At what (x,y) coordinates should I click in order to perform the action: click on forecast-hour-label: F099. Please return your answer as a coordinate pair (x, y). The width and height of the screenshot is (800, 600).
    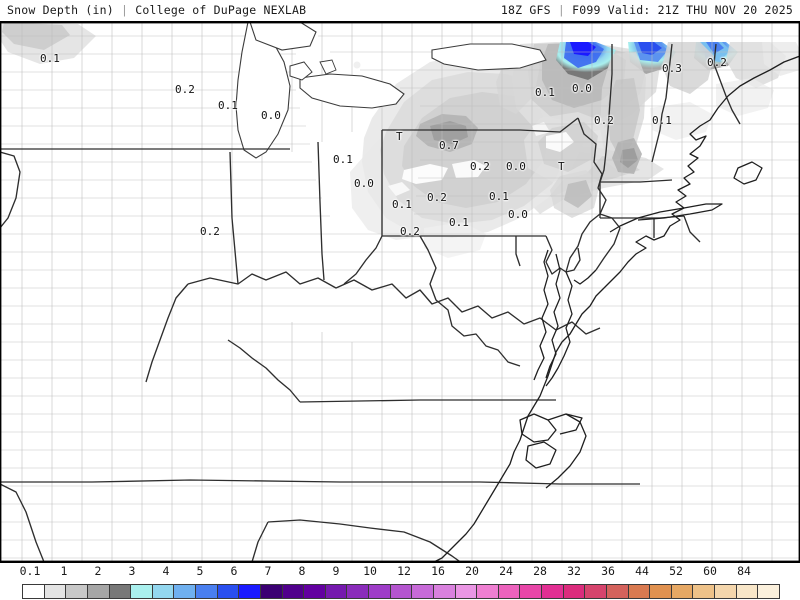
    Looking at the image, I should click on (586, 10).